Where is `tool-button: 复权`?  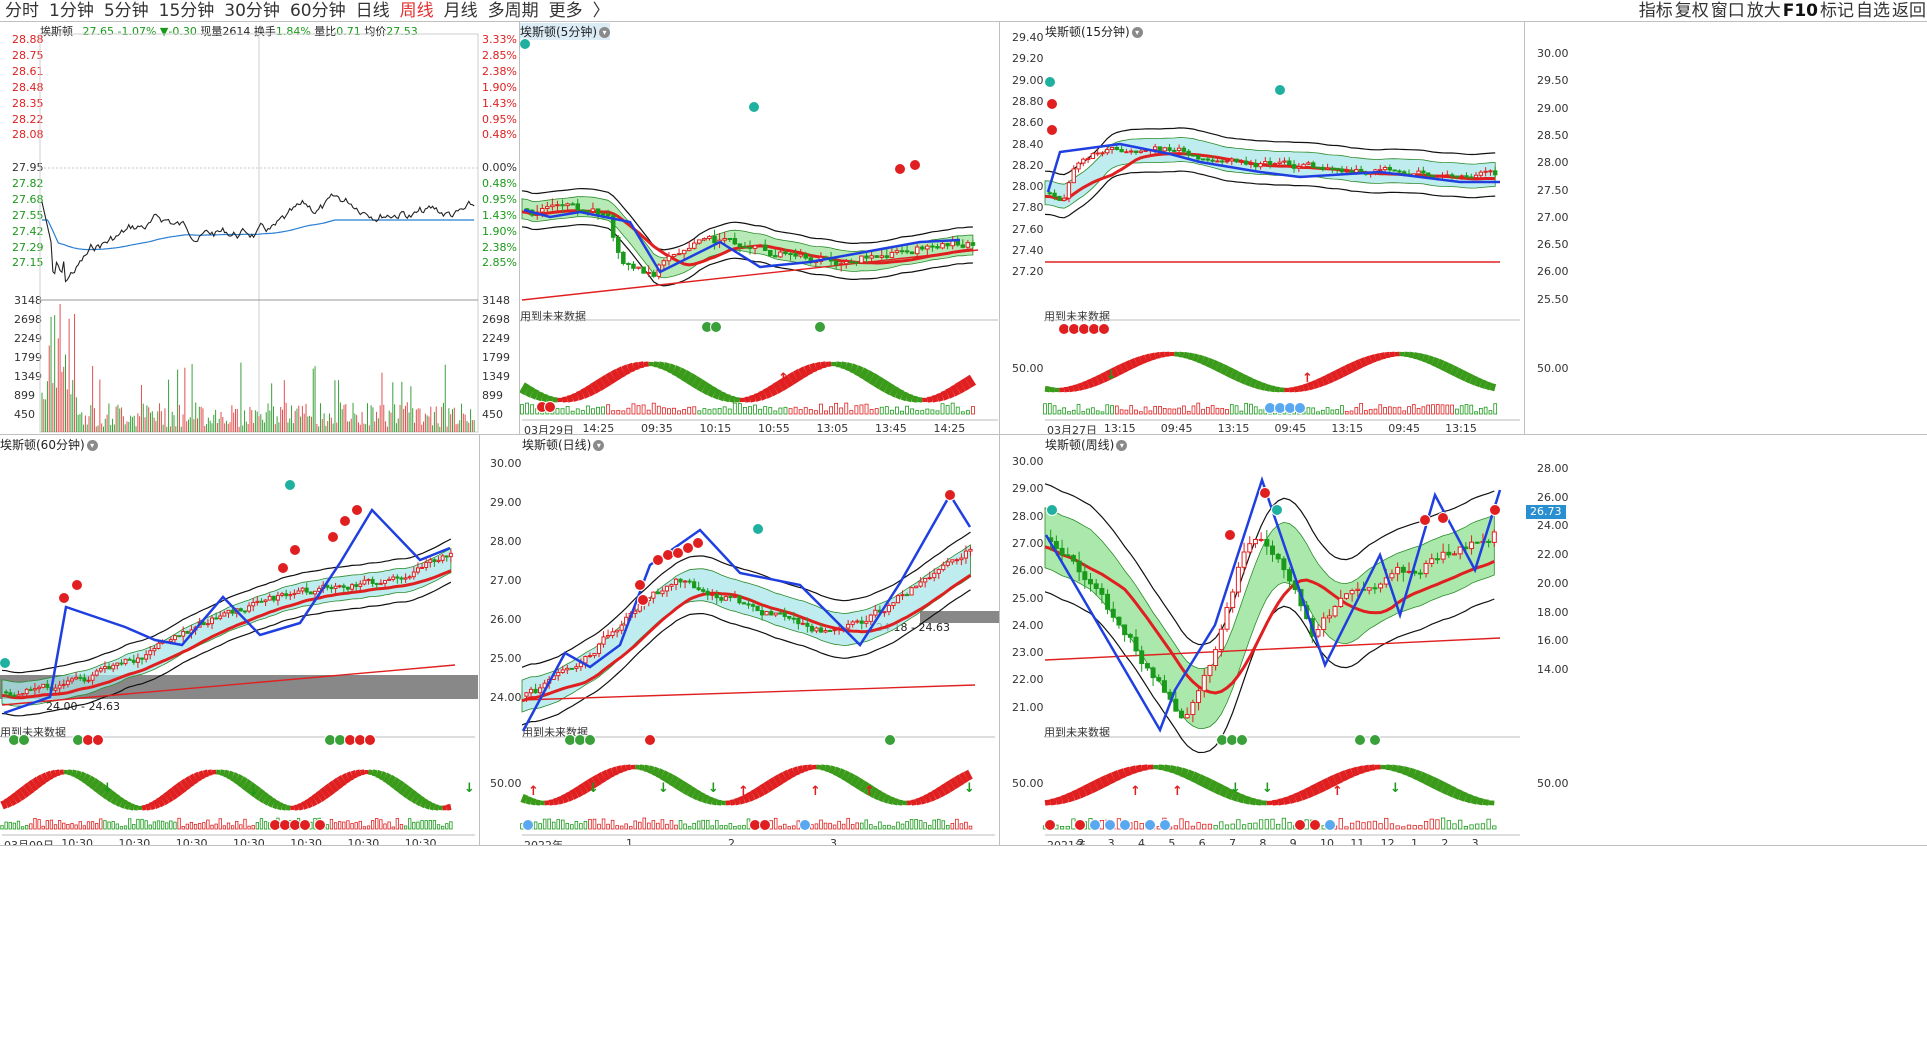
tool-button: 复权 is located at coordinates (1691, 11).